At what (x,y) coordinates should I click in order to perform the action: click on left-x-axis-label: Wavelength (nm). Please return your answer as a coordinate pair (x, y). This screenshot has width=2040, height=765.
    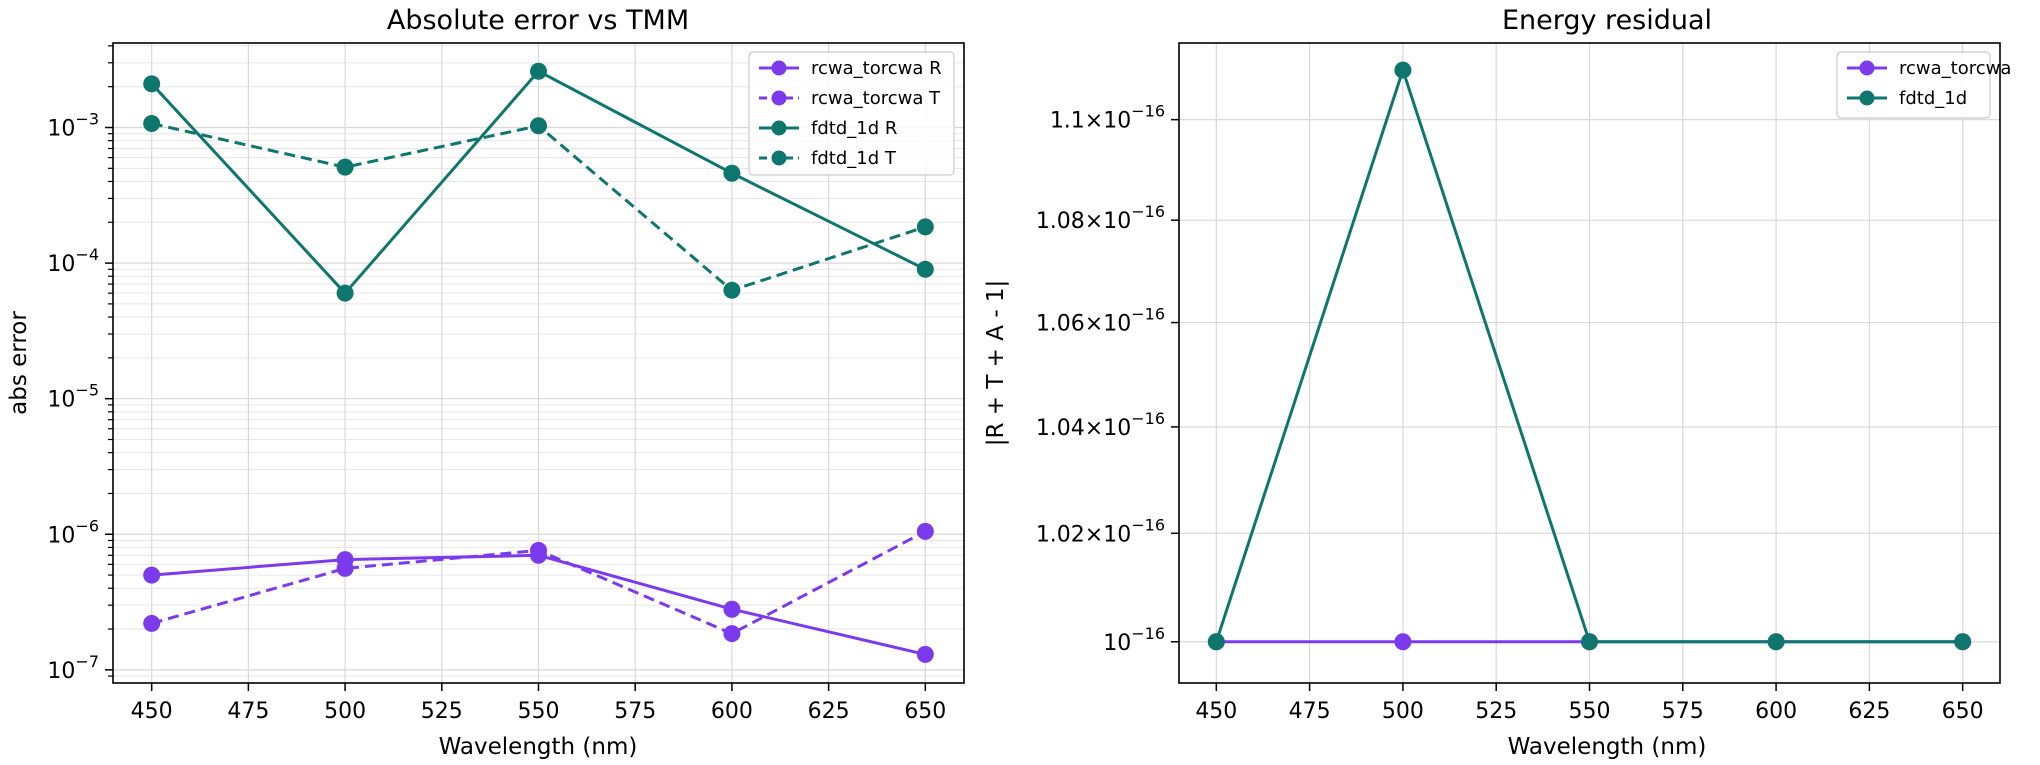
    Looking at the image, I should click on (538, 747).